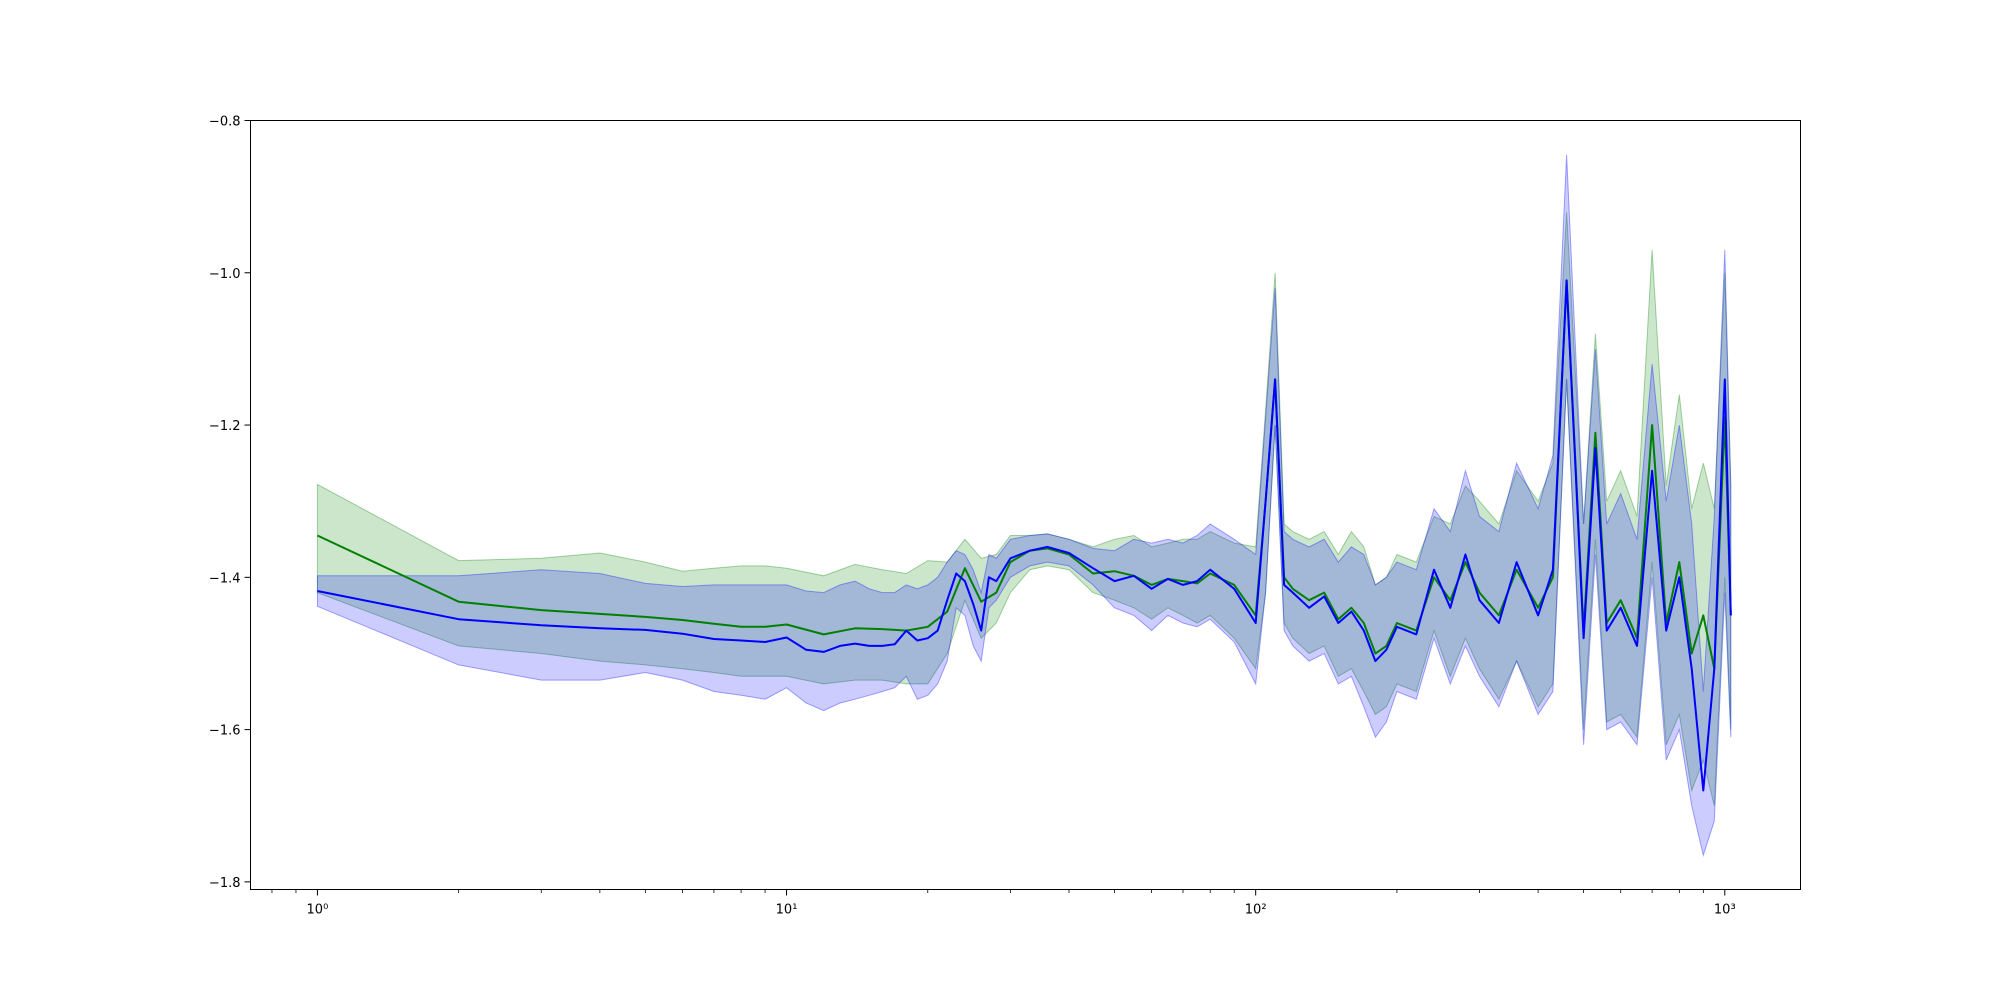 The height and width of the screenshot is (1000, 2000). Describe the element at coordinates (787, 910) in the screenshot. I see `x-tick-label: 10¹` at that location.